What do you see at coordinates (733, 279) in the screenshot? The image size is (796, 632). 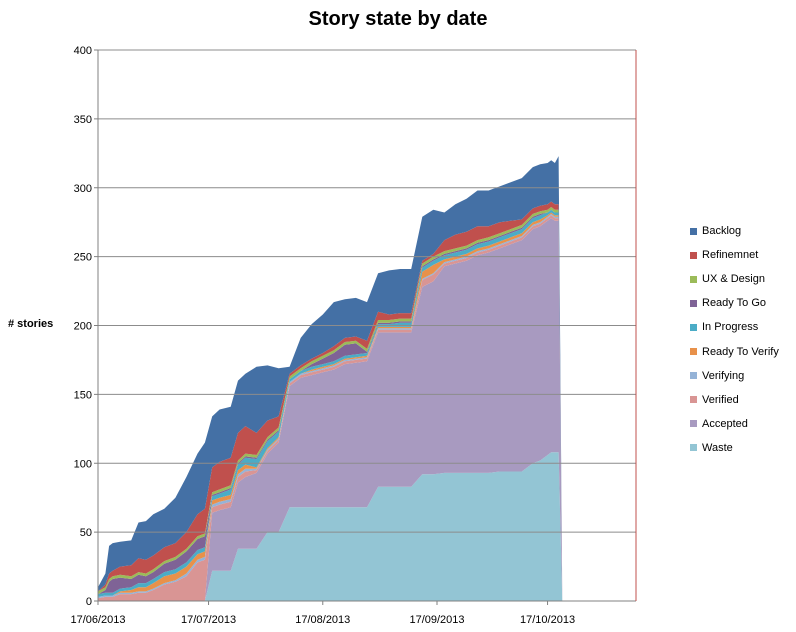 I see `legend-label: UX & Design` at bounding box center [733, 279].